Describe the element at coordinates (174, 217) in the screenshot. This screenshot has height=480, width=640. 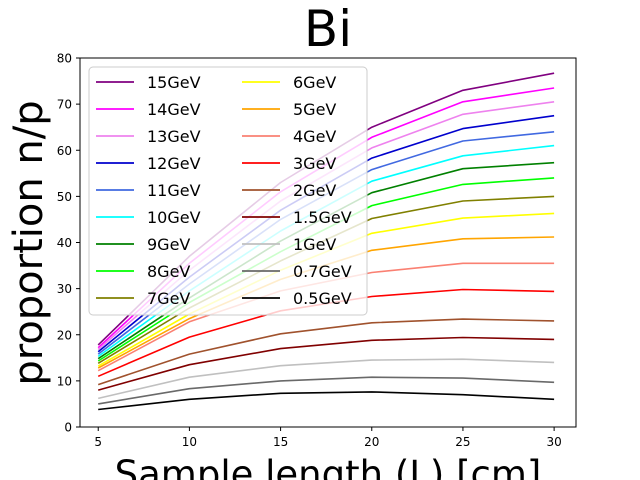
I see `legend-label: 10GeV` at that location.